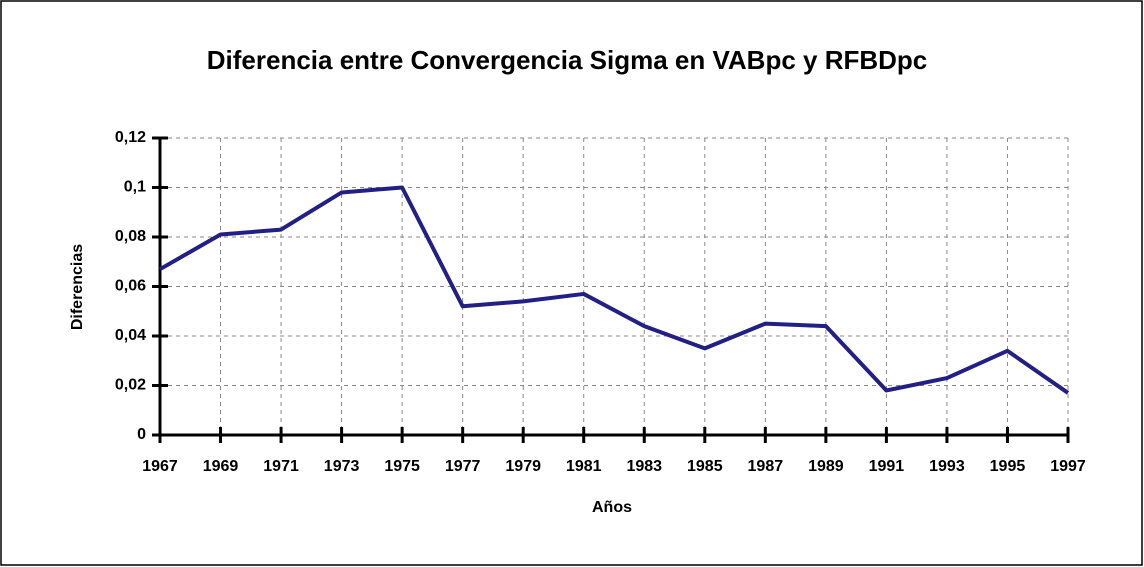  What do you see at coordinates (1008, 466) in the screenshot?
I see `x-tick-label: 1995` at bounding box center [1008, 466].